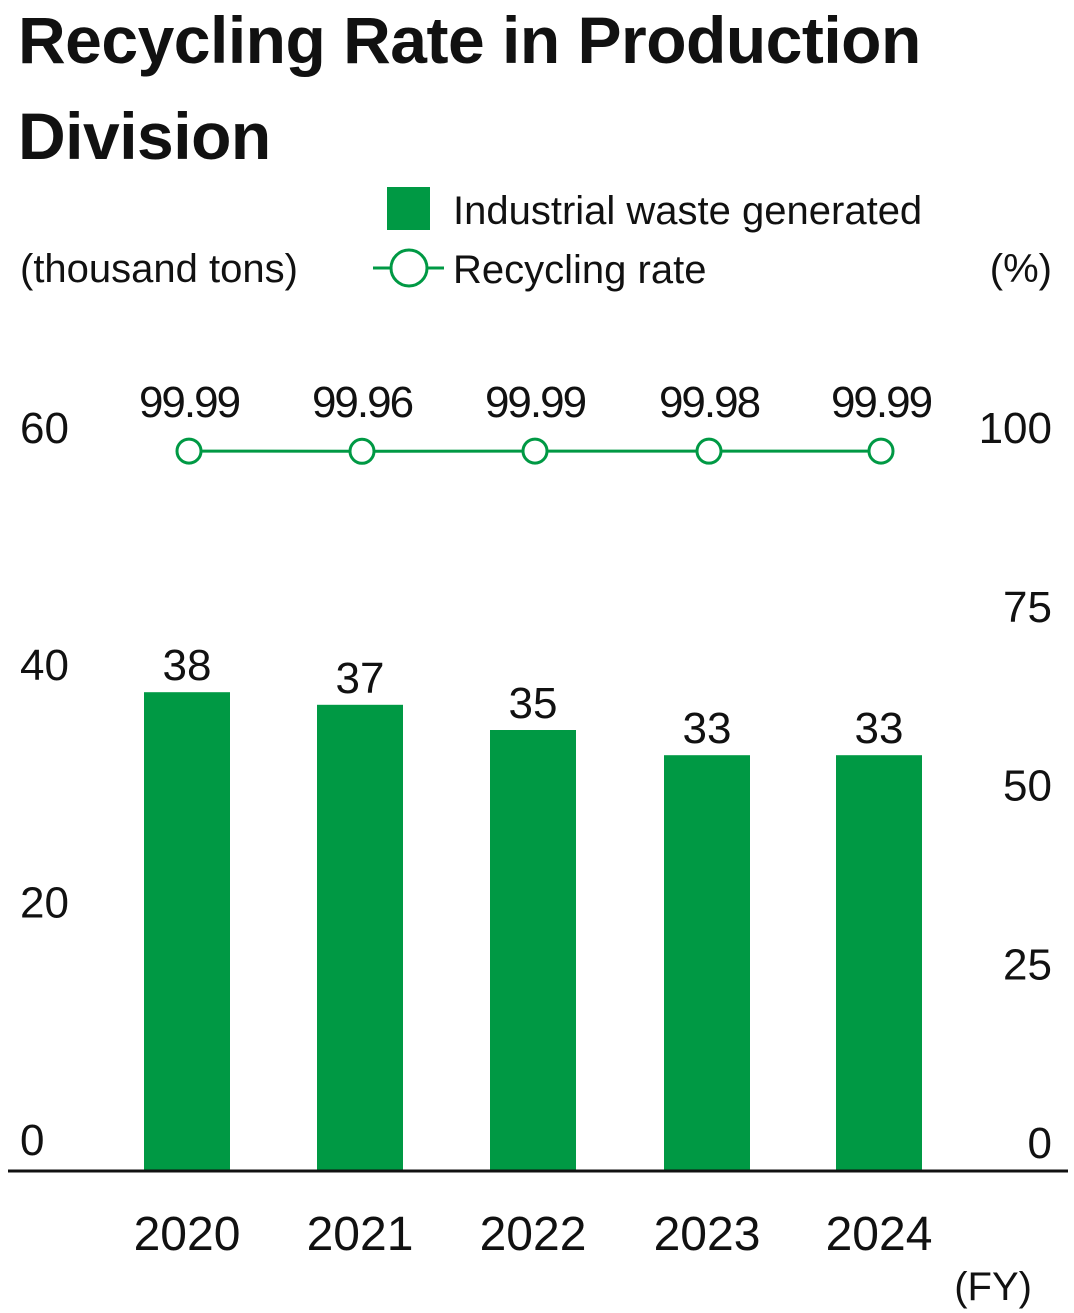 The image size is (1074, 1313). What do you see at coordinates (408, 208) in the screenshot?
I see `legend-bar-swatch` at bounding box center [408, 208].